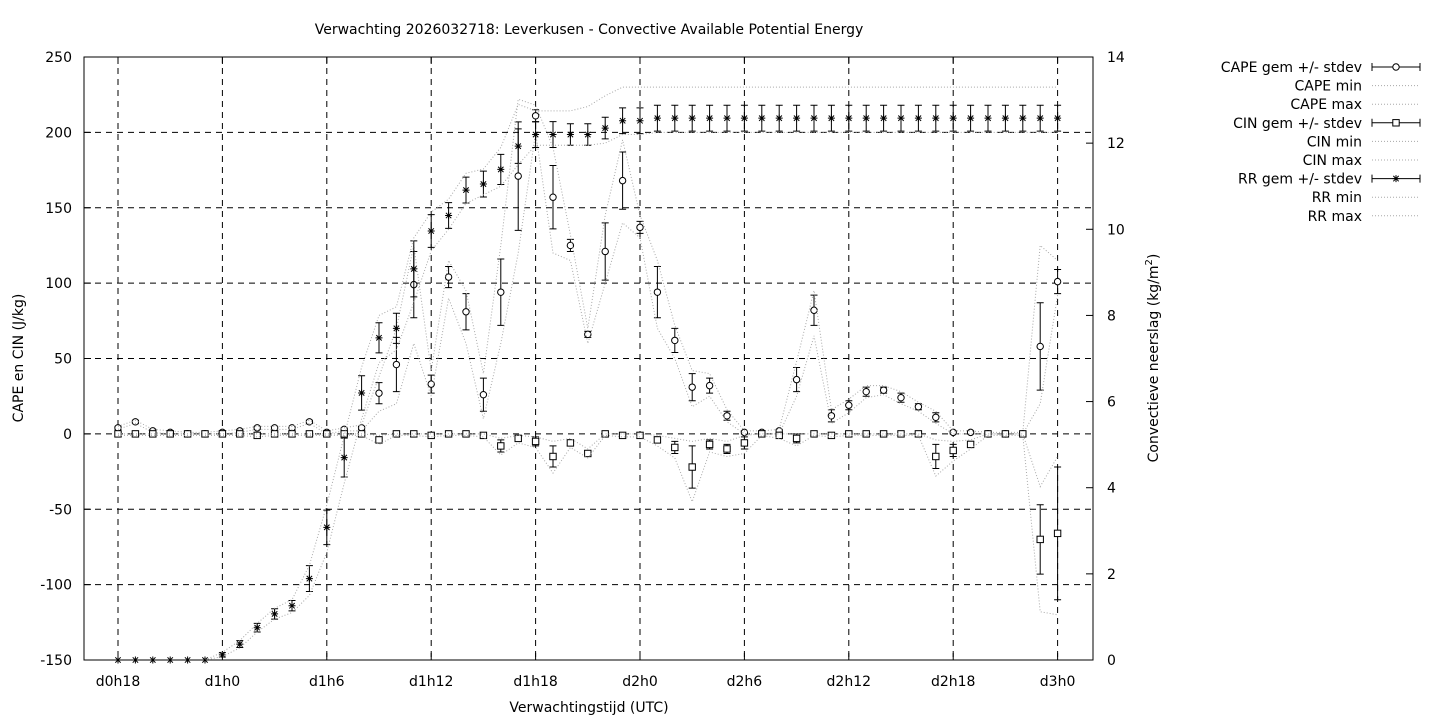  What do you see at coordinates (535, 682) in the screenshot?
I see `x-tick-label: d1h18` at bounding box center [535, 682].